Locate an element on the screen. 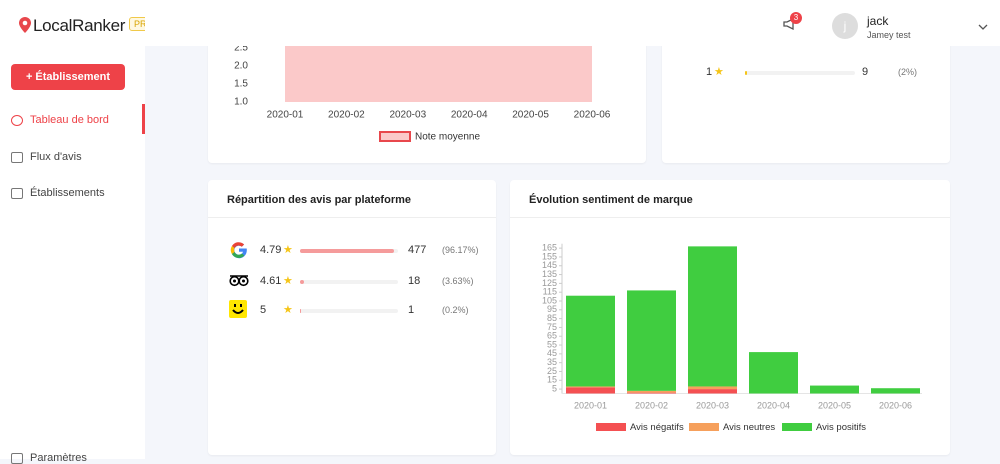 The height and width of the screenshot is (464, 1000). y-tick-label: 155 is located at coordinates (549, 256).